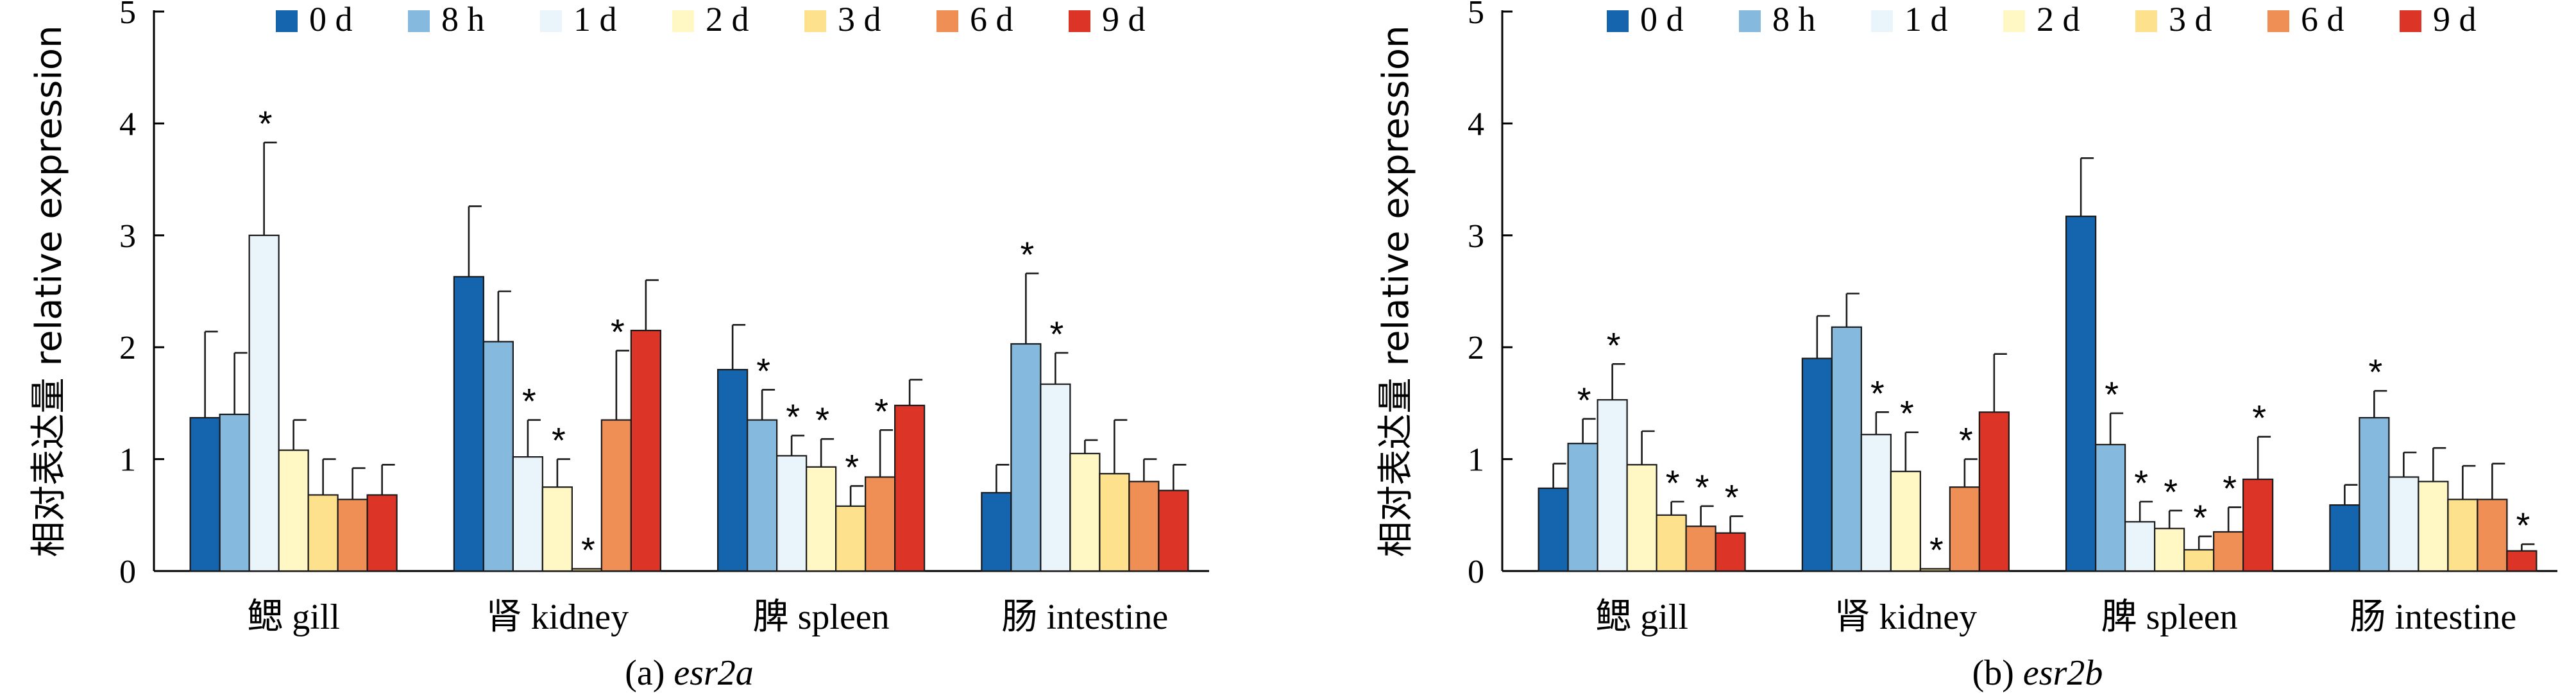  Describe the element at coordinates (727, 19) in the screenshot. I see `legend-label: 2 d` at that location.